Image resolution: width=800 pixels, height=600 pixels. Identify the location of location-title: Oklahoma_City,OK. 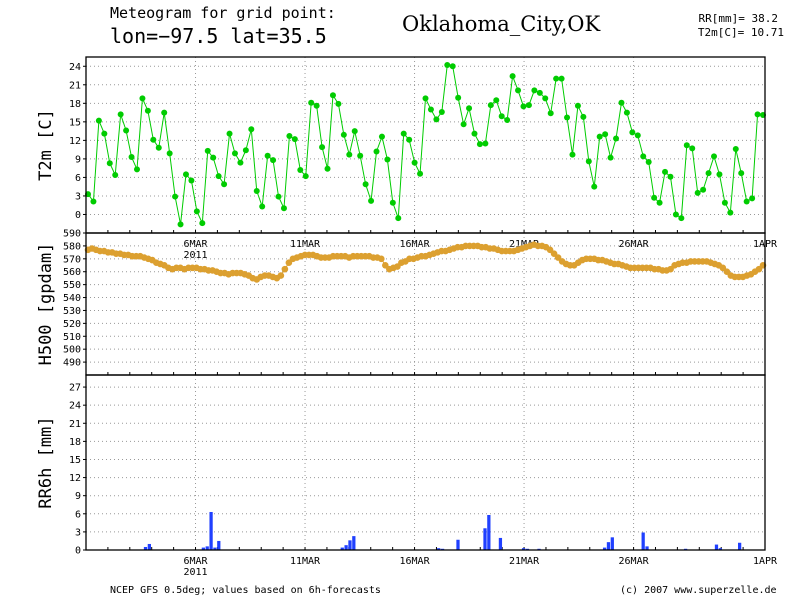
(501, 24).